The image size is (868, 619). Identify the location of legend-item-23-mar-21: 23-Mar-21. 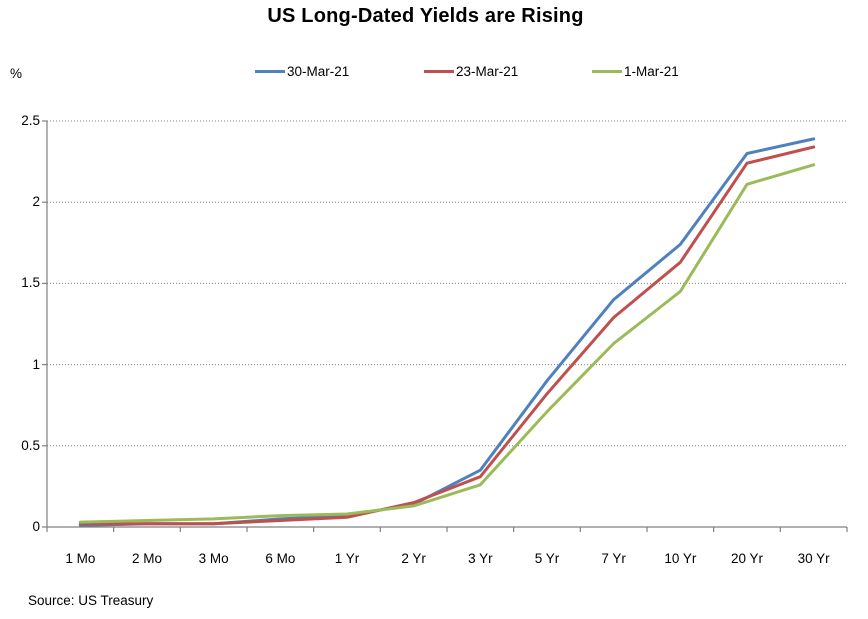
(471, 71).